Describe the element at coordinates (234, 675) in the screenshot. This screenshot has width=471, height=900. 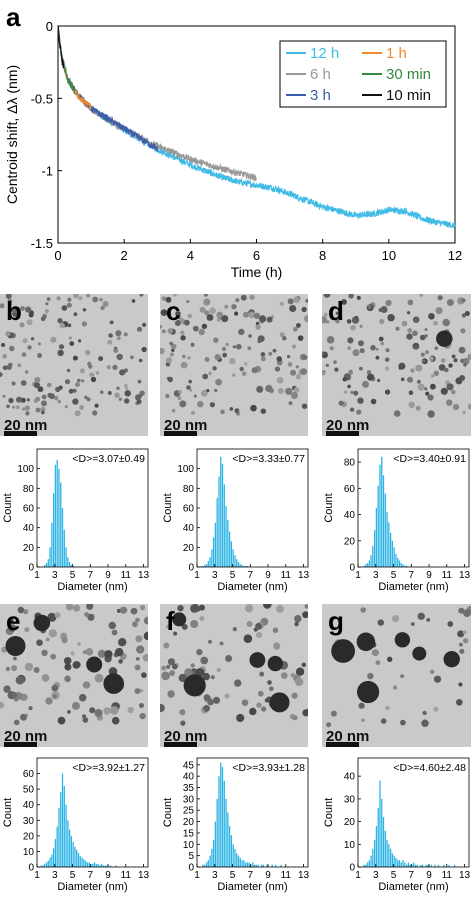
I see `tem-image-f: 20 nm` at that location.